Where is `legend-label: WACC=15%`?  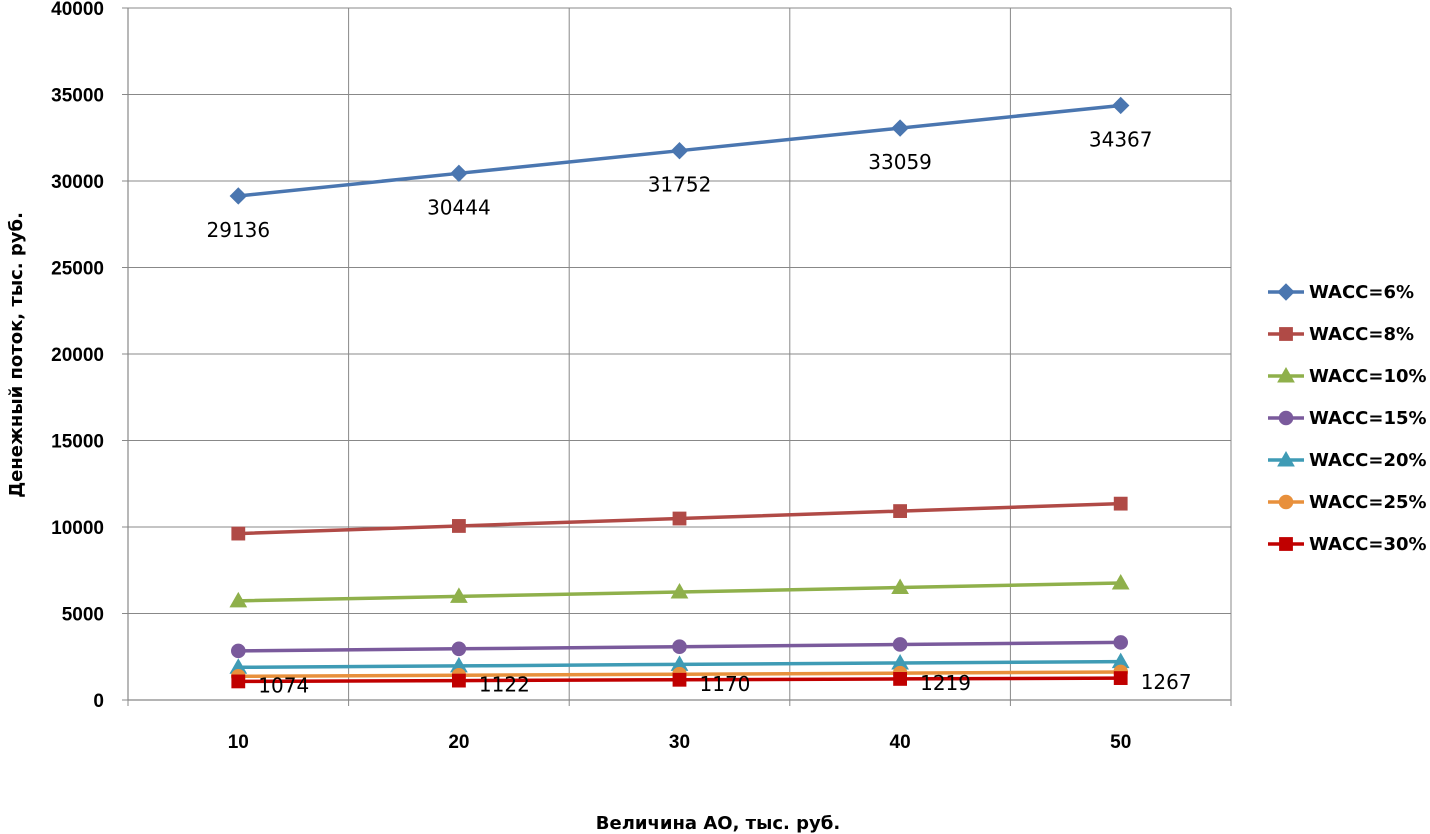 legend-label: WACC=15% is located at coordinates (1368, 418).